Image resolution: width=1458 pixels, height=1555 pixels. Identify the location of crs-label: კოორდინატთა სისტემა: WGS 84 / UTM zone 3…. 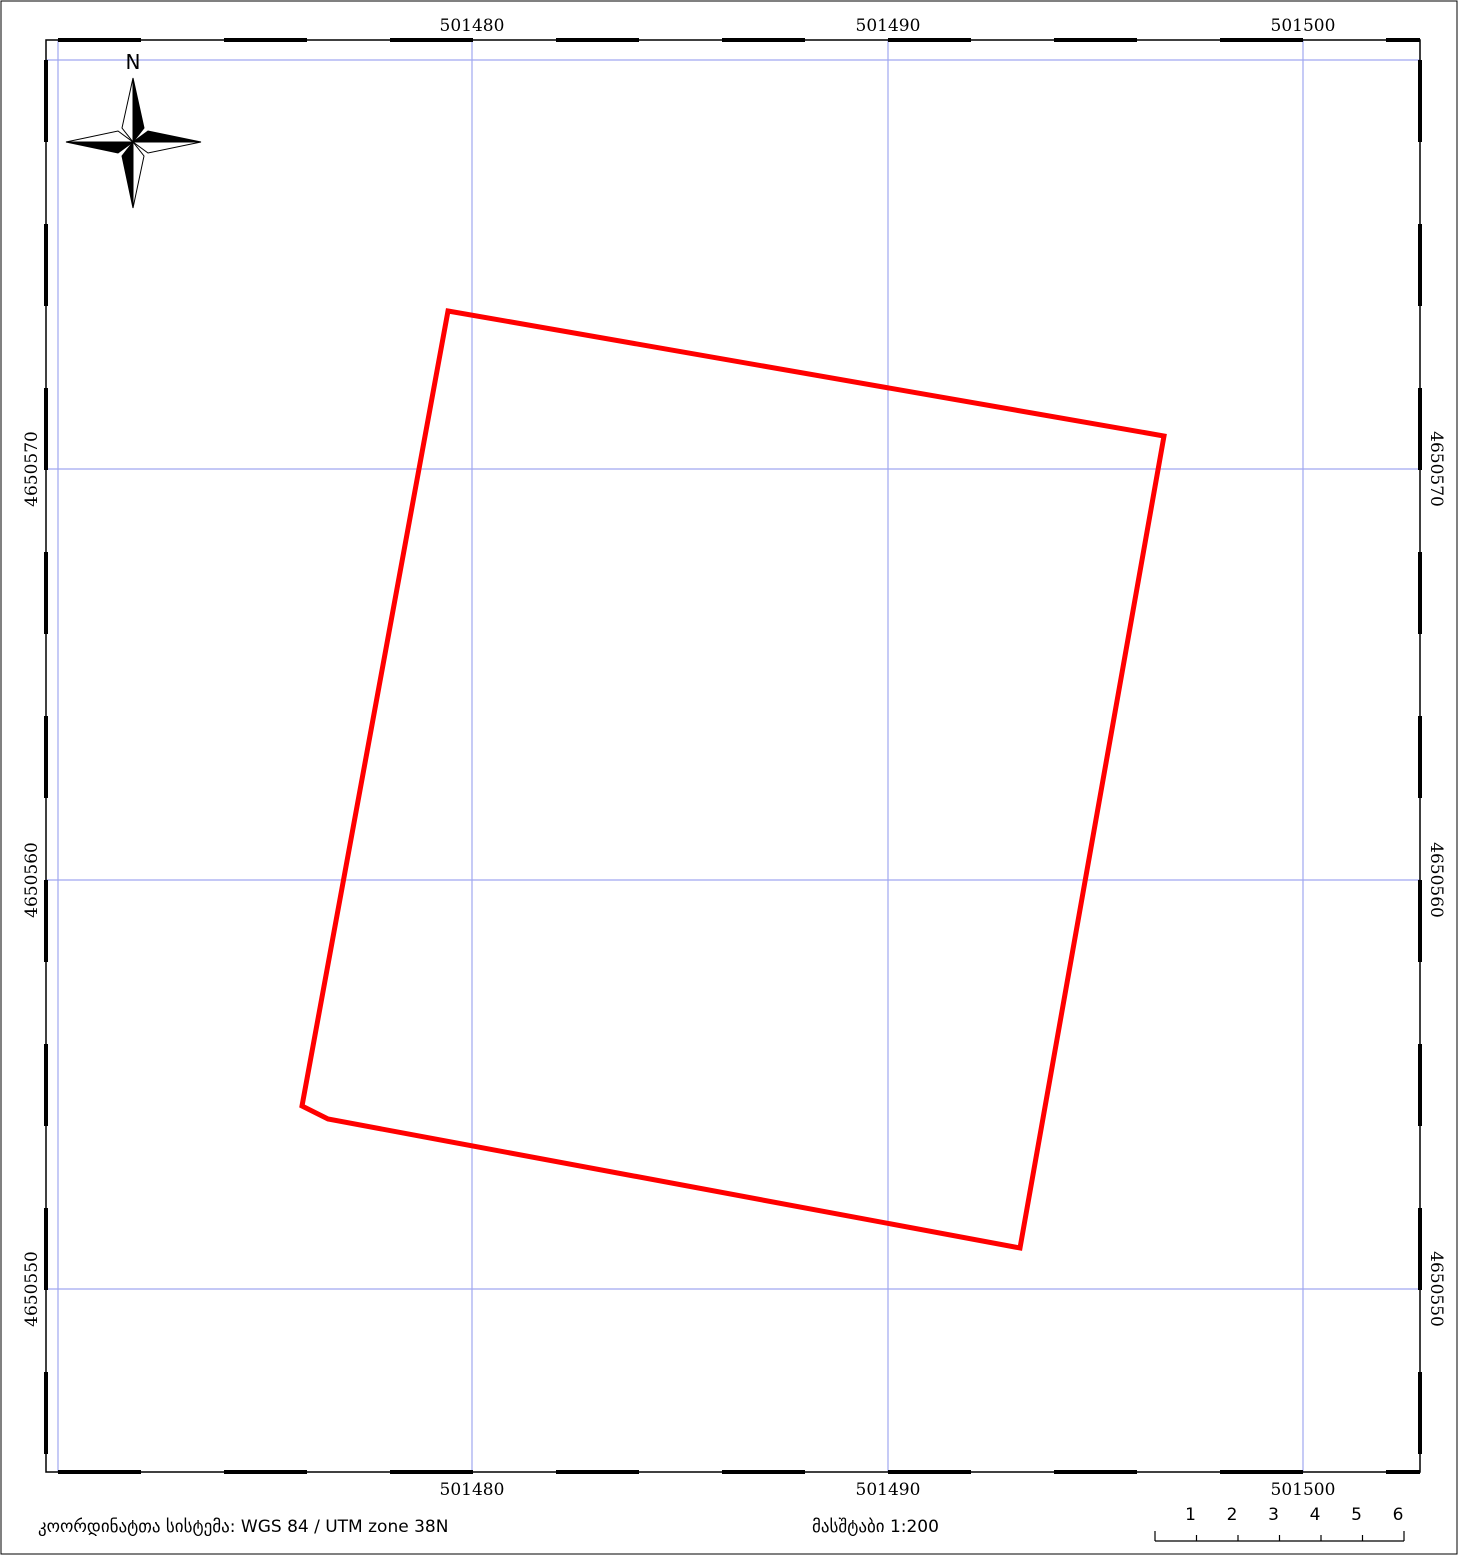
(243, 1527).